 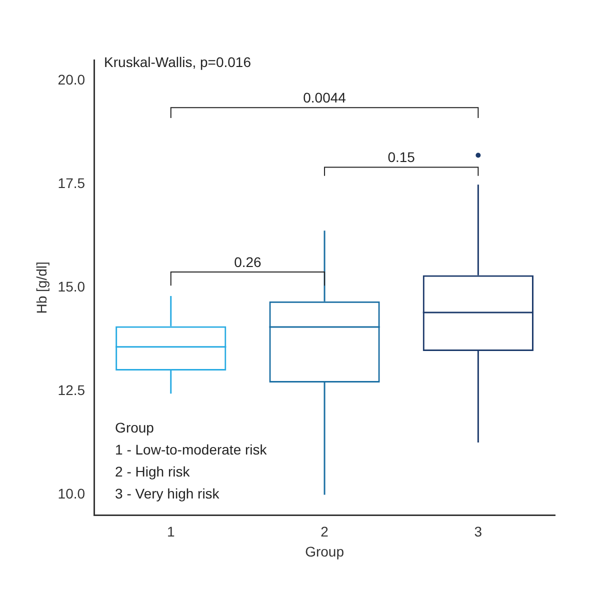 I want to click on annotation: 0.0044, so click(x=324, y=98).